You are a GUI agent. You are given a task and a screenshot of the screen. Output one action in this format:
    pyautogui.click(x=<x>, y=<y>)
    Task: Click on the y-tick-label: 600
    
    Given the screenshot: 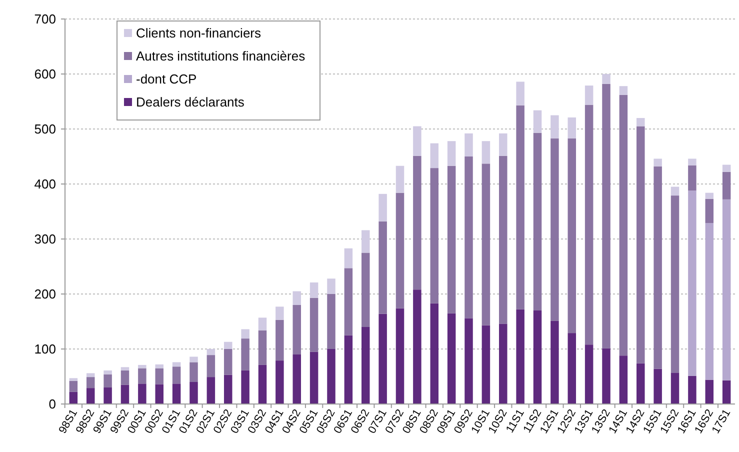 What is the action you would take?
    pyautogui.click(x=45, y=74)
    